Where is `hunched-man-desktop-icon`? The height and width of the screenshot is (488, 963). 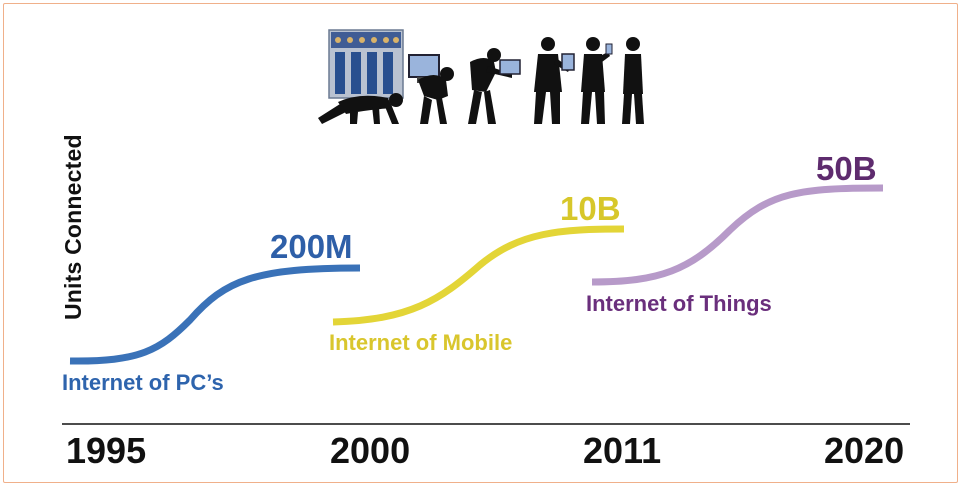 hunched-man-desktop-icon is located at coordinates (431, 89).